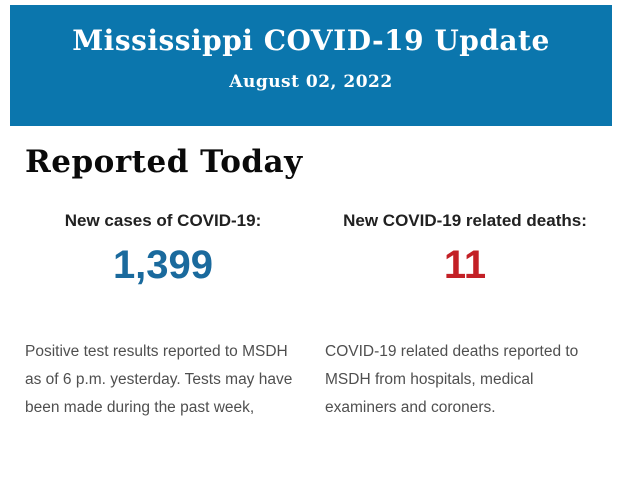  I want to click on new-cases-label: New cases of COVID-19:, so click(163, 220).